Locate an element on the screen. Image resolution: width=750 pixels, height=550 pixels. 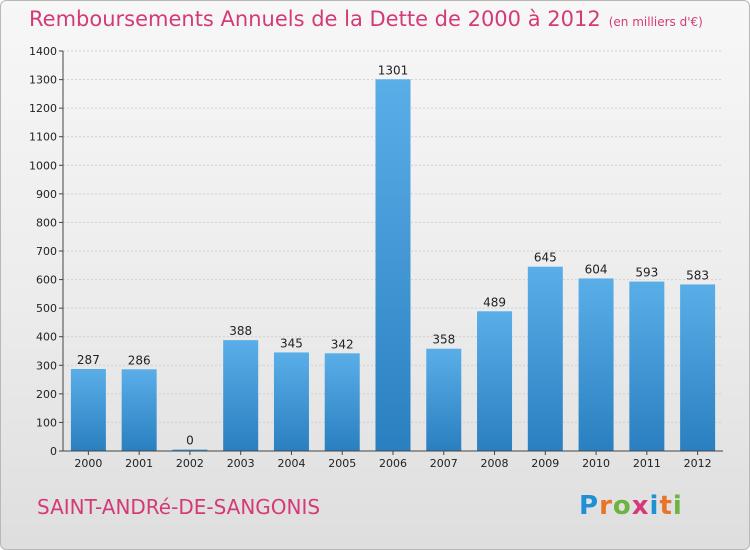
y-tick-label: 1400 is located at coordinates (43, 51).